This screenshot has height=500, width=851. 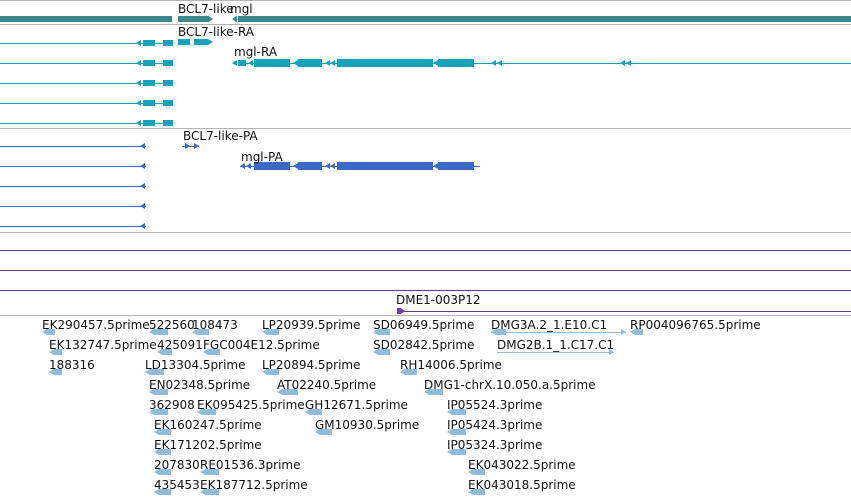 I want to click on est-label: 108473, so click(x=215, y=325).